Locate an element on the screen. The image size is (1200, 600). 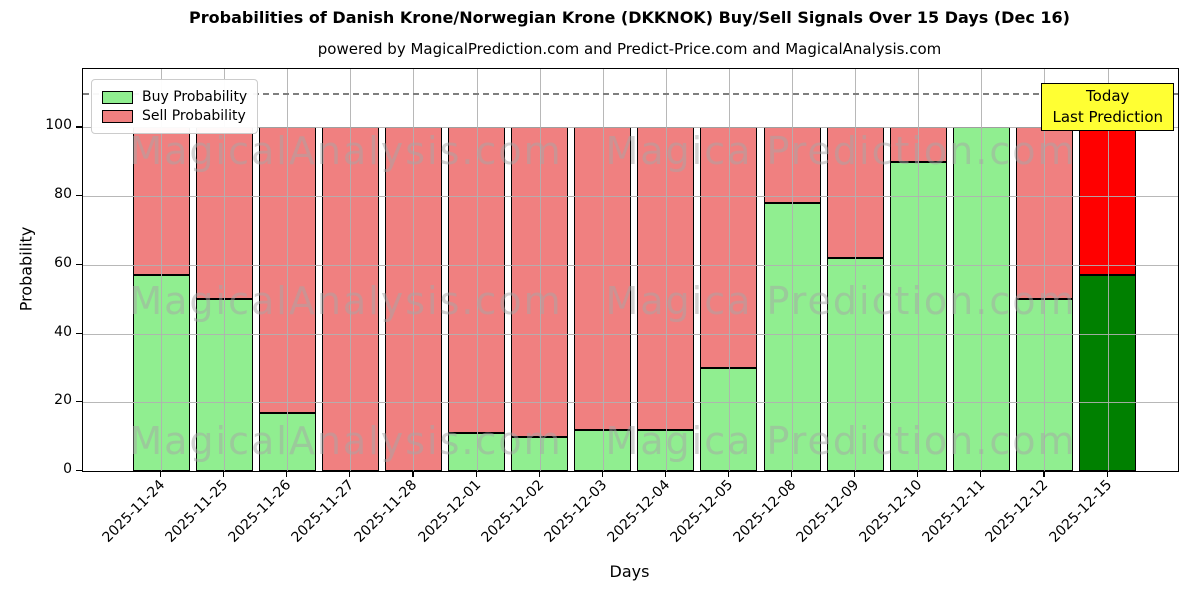
threshold-dashed-line is located at coordinates (630, 94).